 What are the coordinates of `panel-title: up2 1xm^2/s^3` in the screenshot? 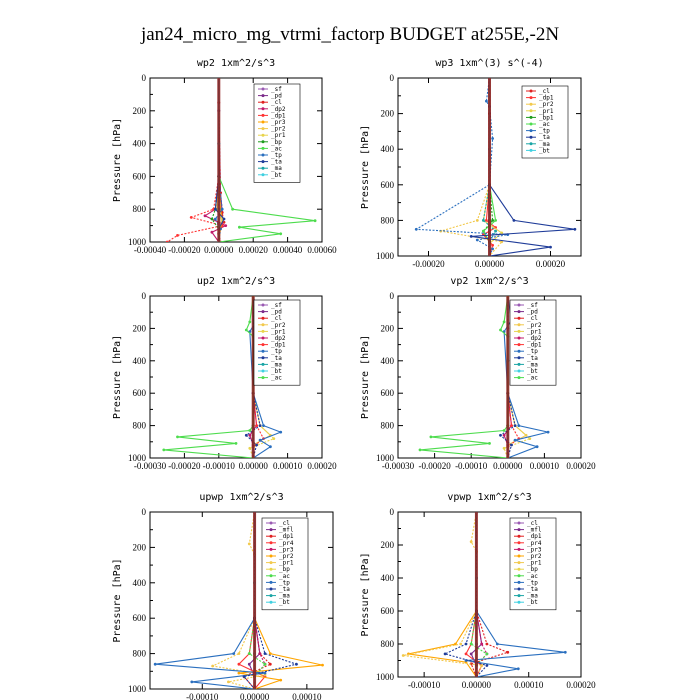 It's located at (236, 281).